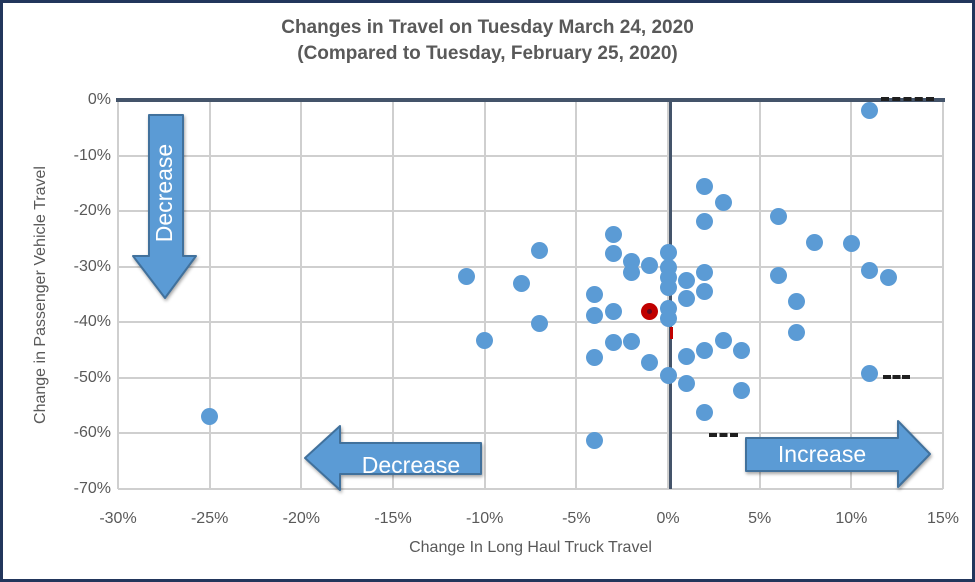 This screenshot has width=975, height=582. I want to click on x-tick-label: -25%, so click(209, 518).